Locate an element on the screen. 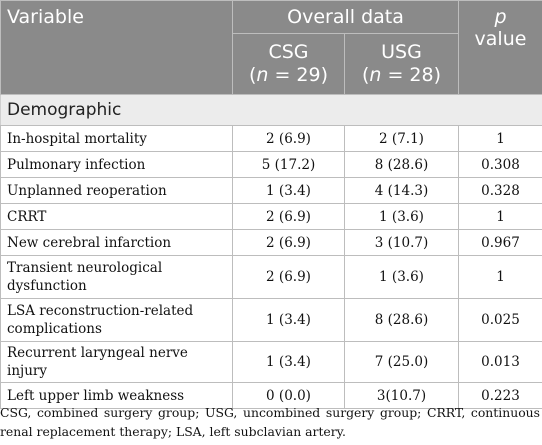 This screenshot has height=445, width=542. section-label-demographic: Demographic is located at coordinates (271, 110).